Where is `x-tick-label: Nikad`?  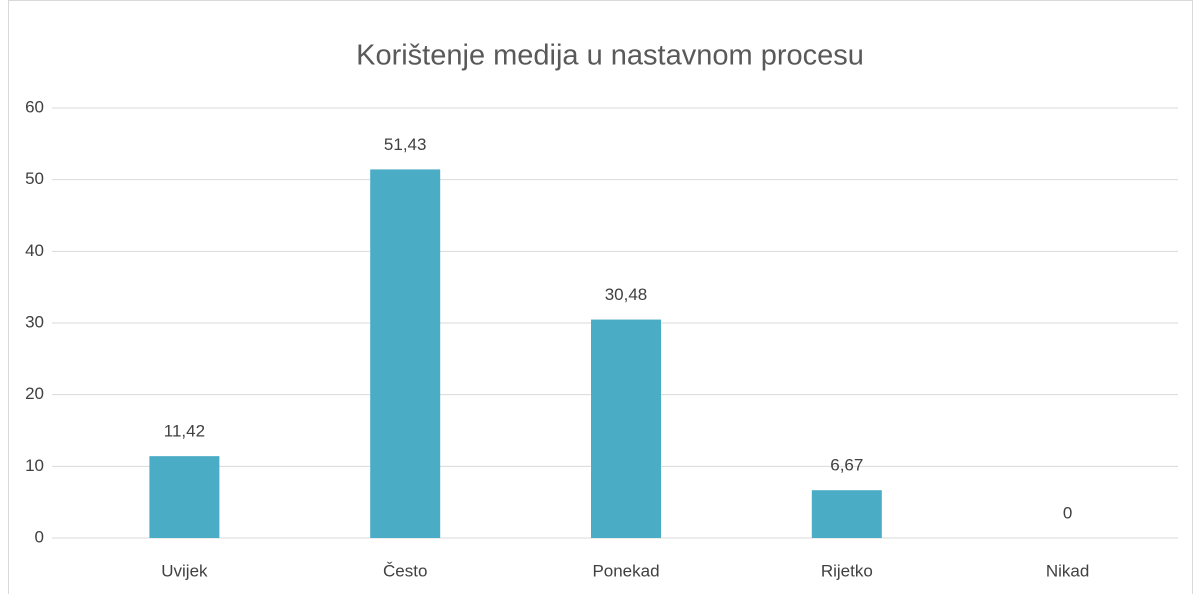
x-tick-label: Nikad is located at coordinates (1067, 570).